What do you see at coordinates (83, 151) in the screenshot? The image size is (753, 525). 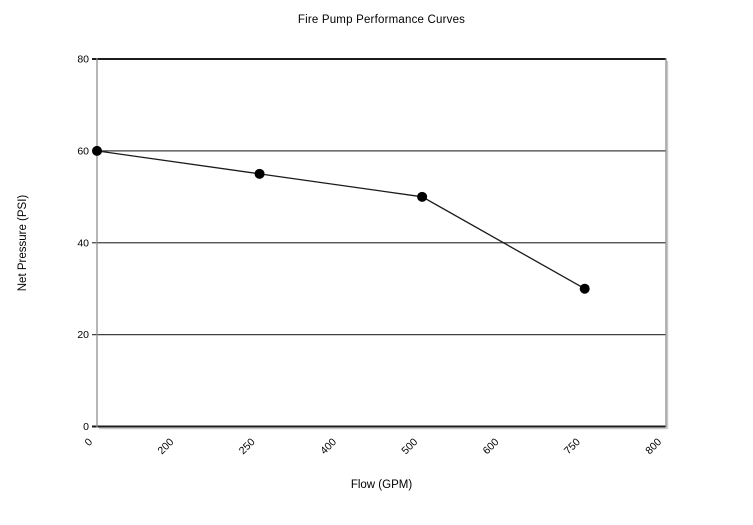 I see `y-tick-label: 60` at bounding box center [83, 151].